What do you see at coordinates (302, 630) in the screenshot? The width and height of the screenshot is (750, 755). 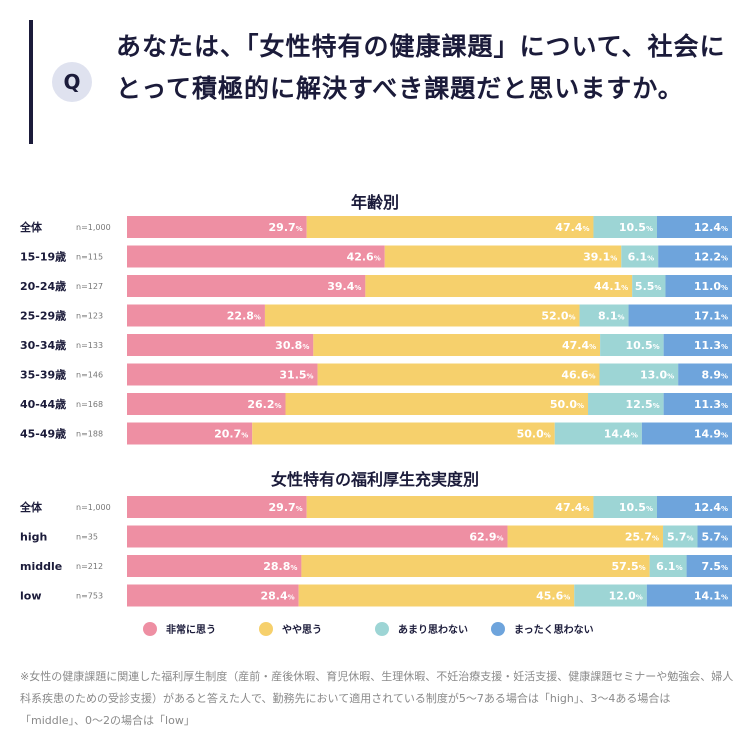 I see `legend-label-somewhat: やや思う` at bounding box center [302, 630].